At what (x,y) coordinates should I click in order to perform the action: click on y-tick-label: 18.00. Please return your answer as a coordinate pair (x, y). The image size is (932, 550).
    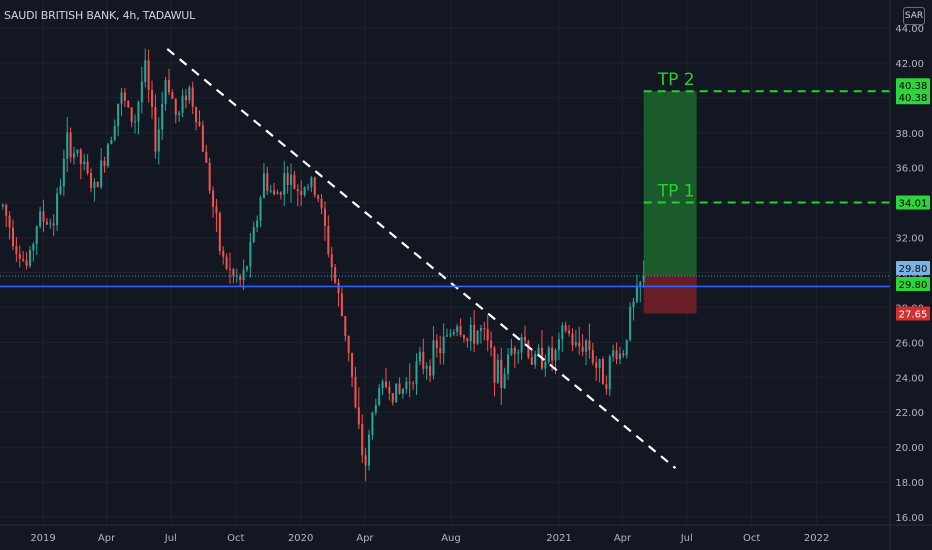
    Looking at the image, I should click on (909, 483).